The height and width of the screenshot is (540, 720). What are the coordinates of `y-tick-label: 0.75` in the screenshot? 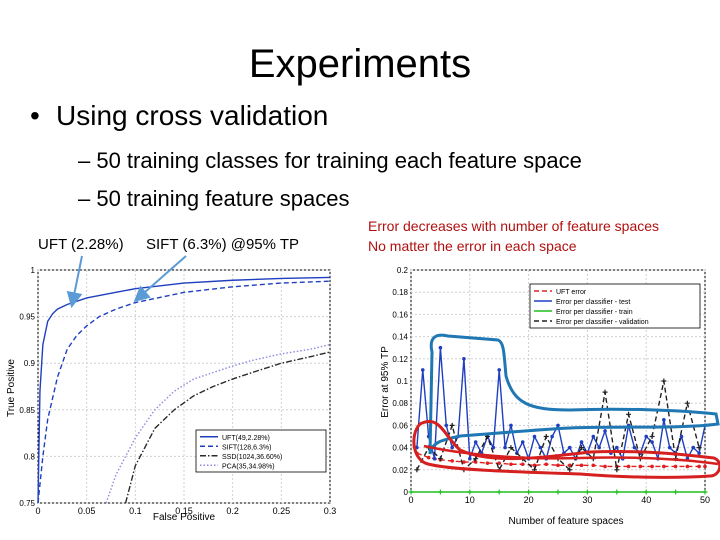 It's located at (27, 503).